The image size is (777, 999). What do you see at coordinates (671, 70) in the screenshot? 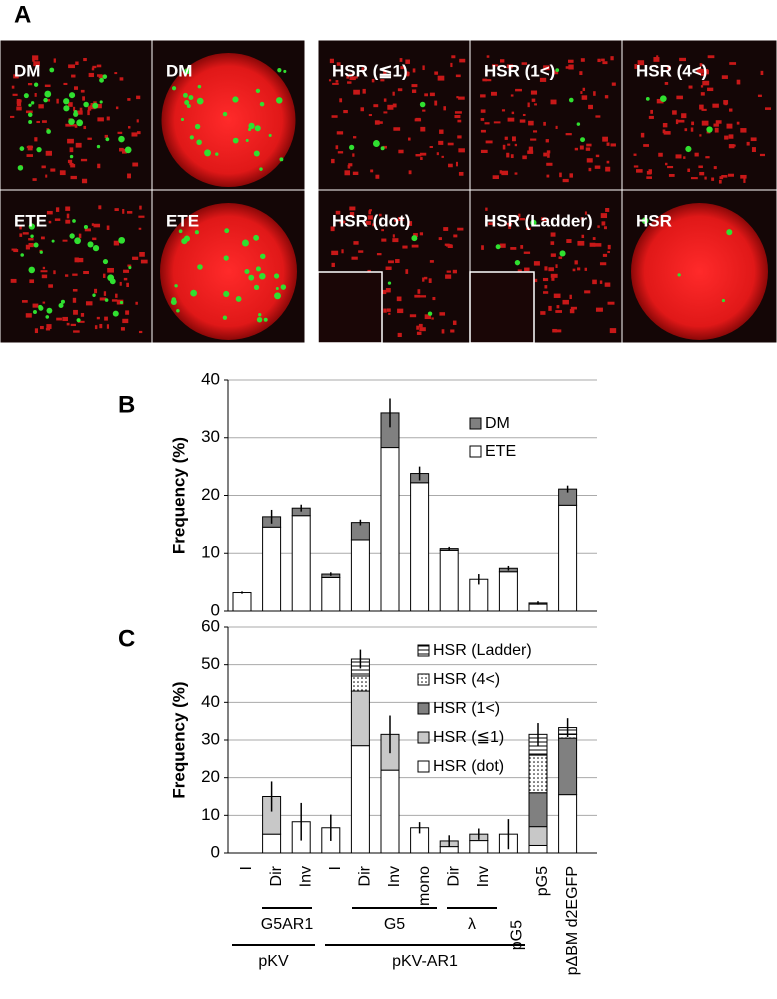
I see `tile-label: HSR (4<)` at bounding box center [671, 70].